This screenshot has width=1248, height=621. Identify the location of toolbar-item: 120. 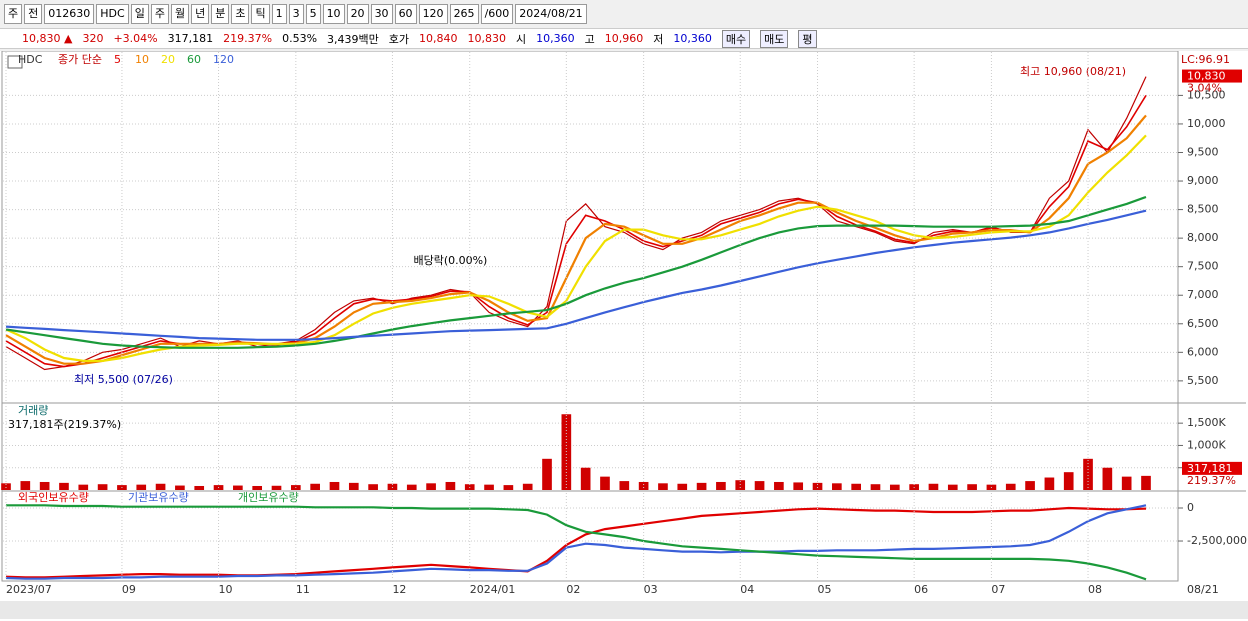
(433, 14).